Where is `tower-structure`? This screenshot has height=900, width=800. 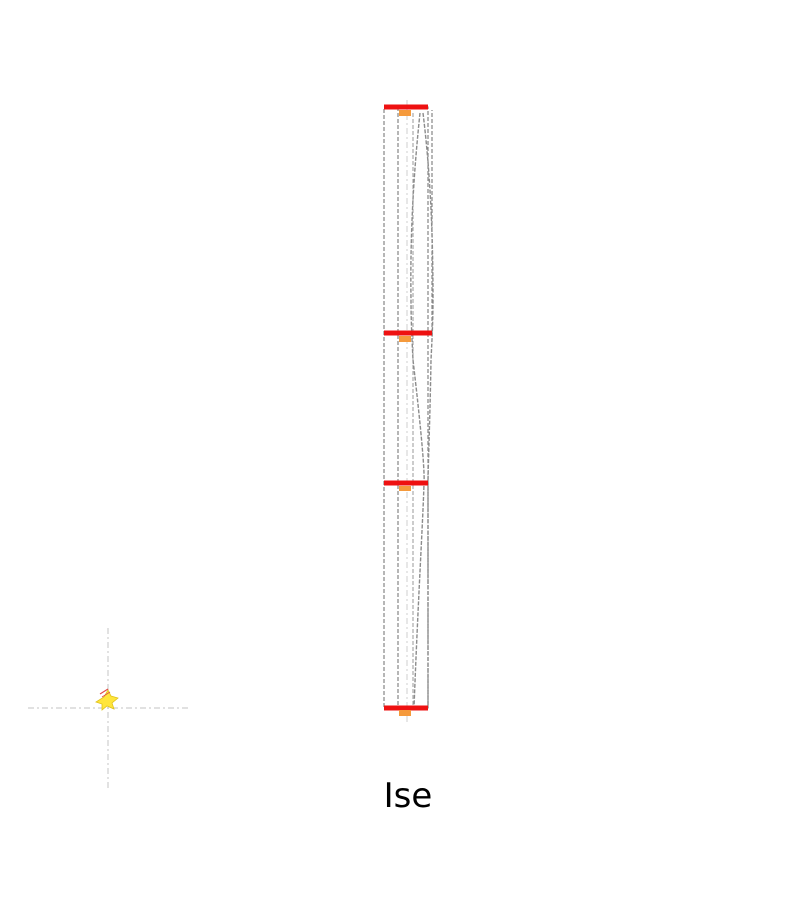
tower-structure is located at coordinates (408, 412).